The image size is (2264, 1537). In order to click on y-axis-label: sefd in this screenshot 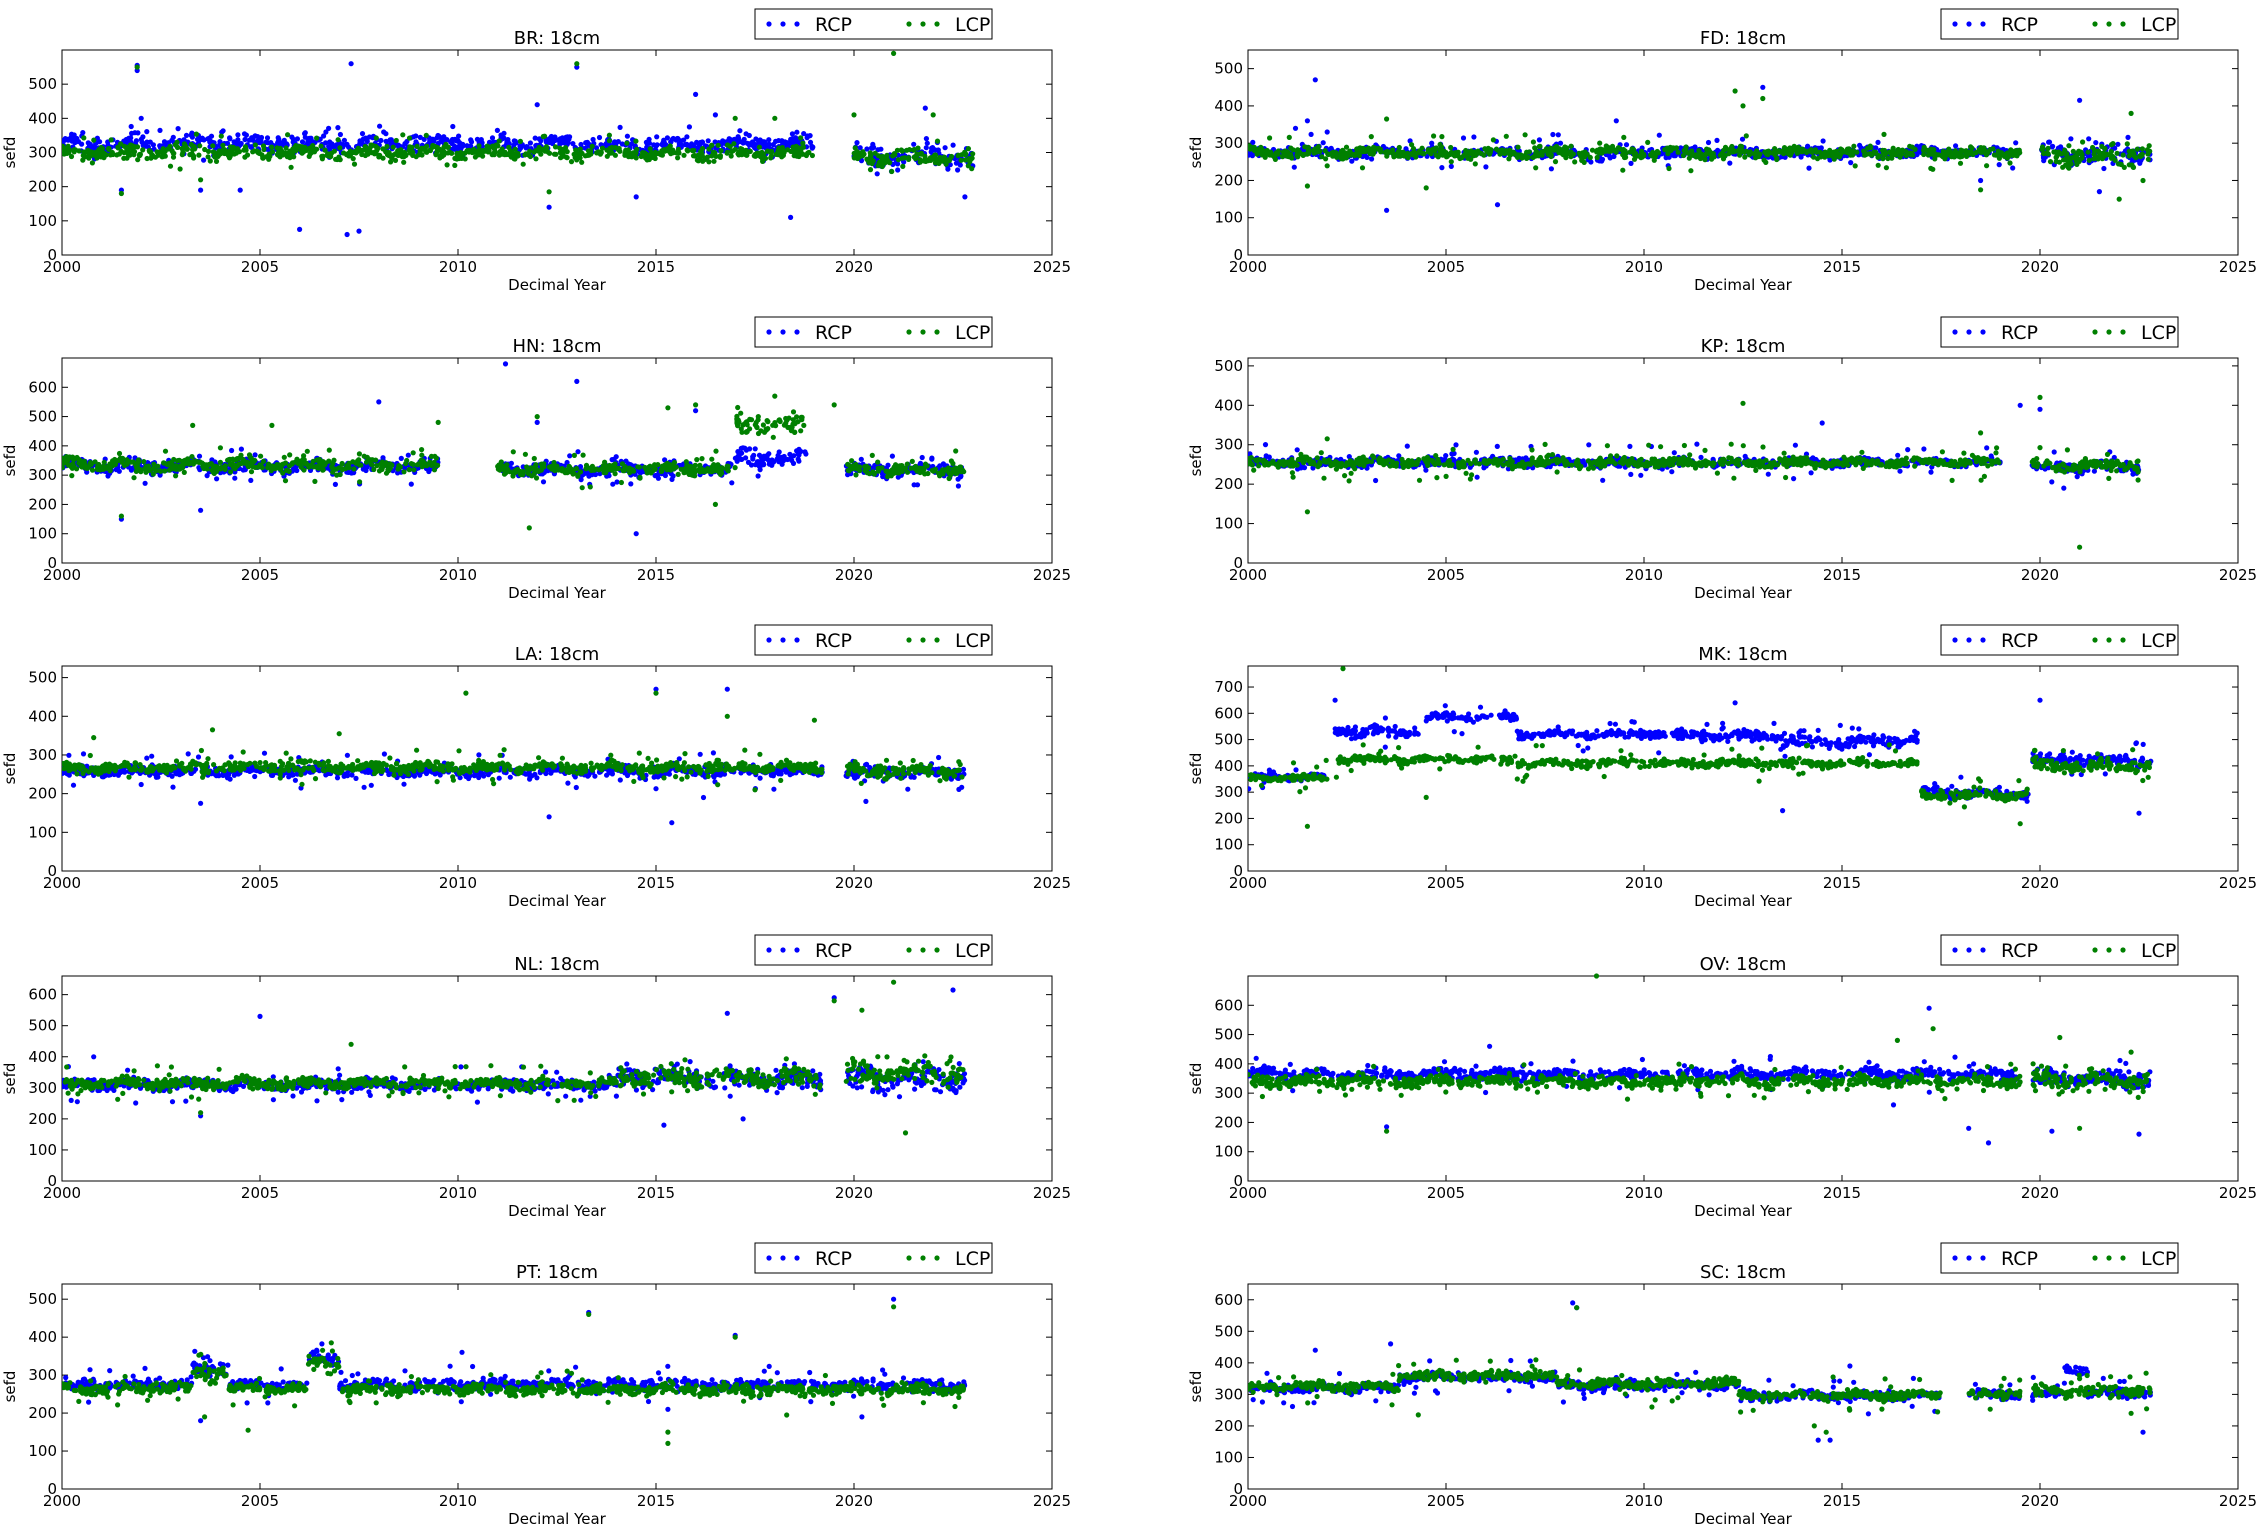, I will do `click(10, 153)`.